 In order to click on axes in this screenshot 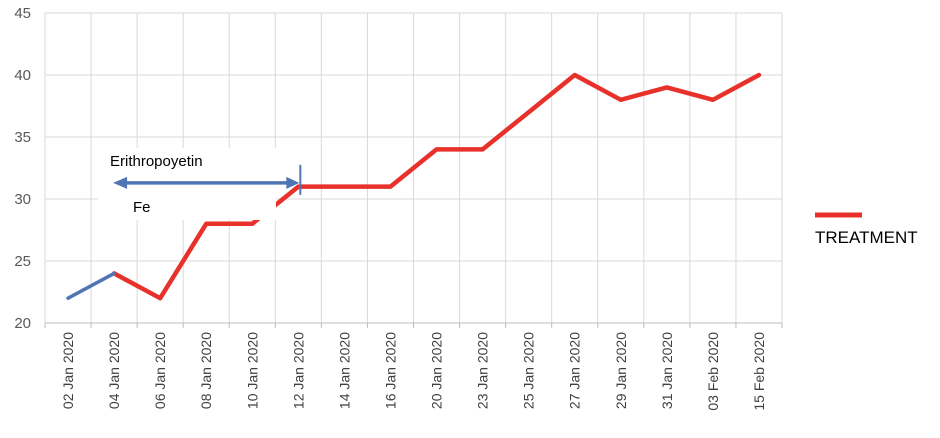, I will do `click(413, 325)`.